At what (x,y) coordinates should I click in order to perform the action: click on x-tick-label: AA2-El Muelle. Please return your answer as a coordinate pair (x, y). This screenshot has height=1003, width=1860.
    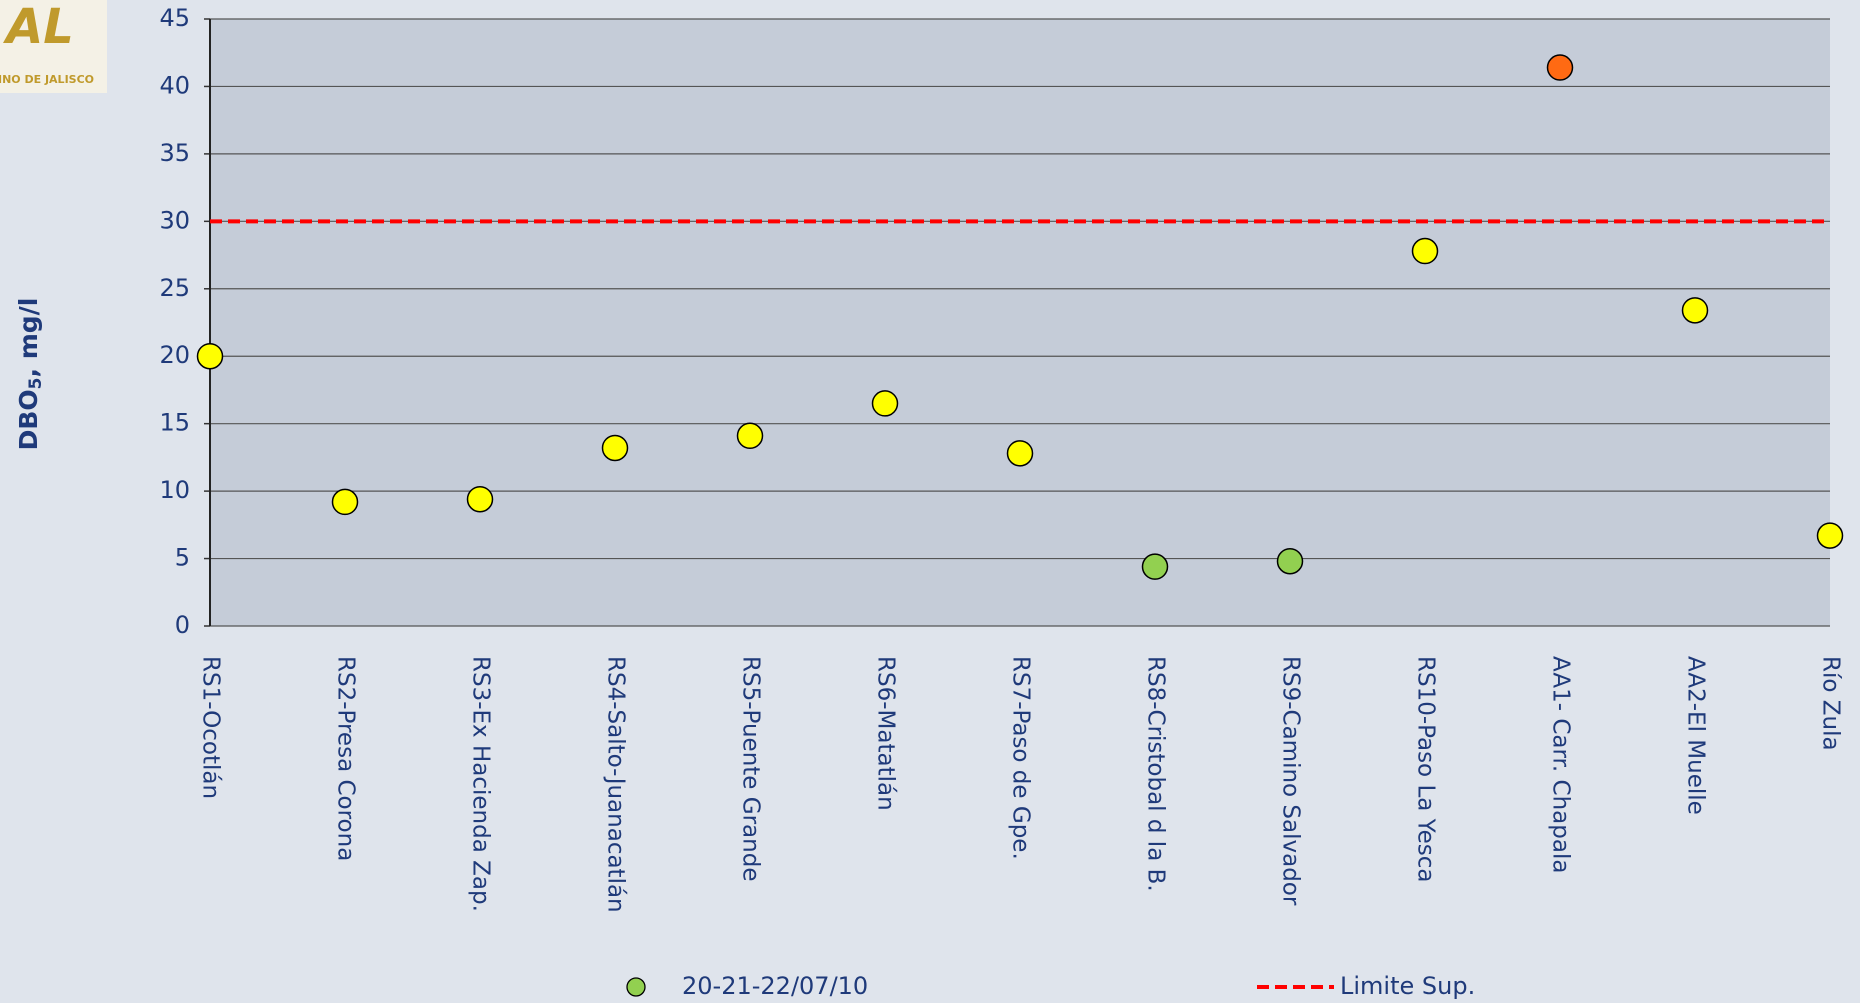
    Looking at the image, I should click on (1696, 735).